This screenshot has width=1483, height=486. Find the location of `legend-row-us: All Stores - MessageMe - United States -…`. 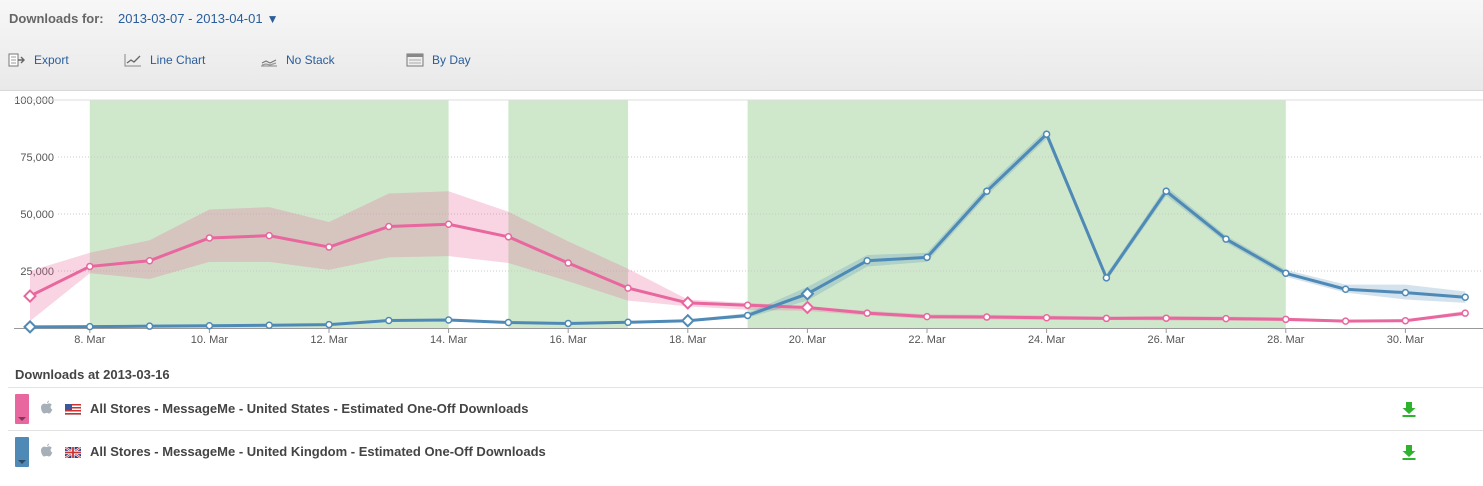

legend-row-us: All Stores - MessageMe - United States -… is located at coordinates (745, 408).